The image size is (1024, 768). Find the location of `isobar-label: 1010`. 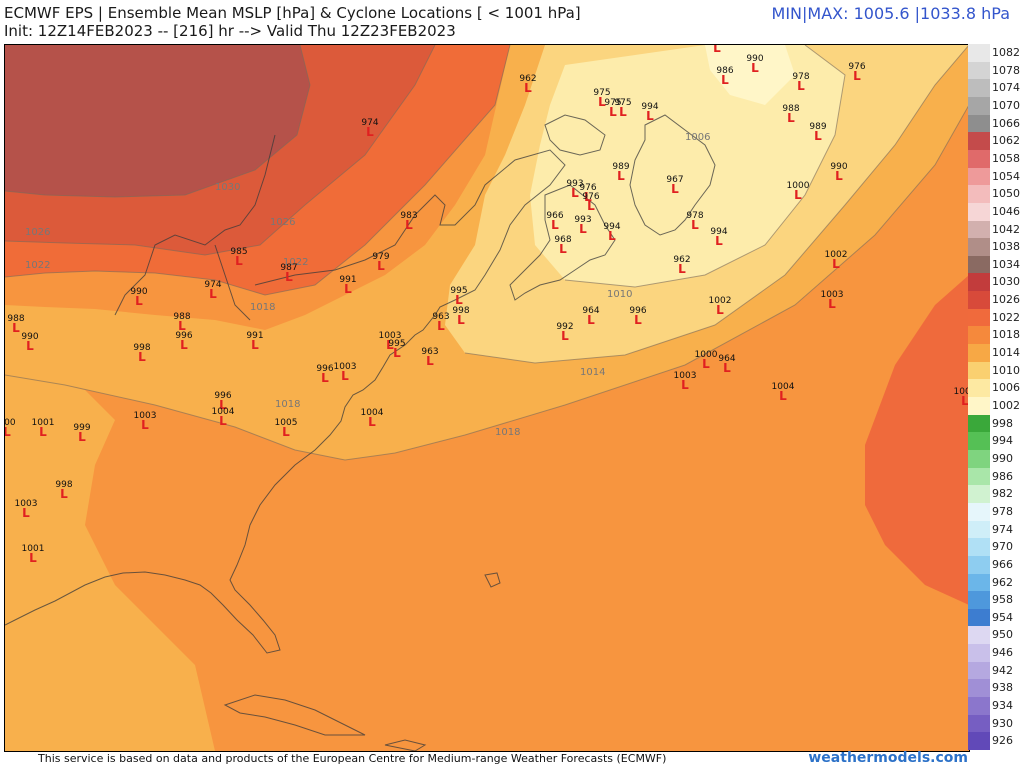

isobar-label: 1010 is located at coordinates (619, 294).